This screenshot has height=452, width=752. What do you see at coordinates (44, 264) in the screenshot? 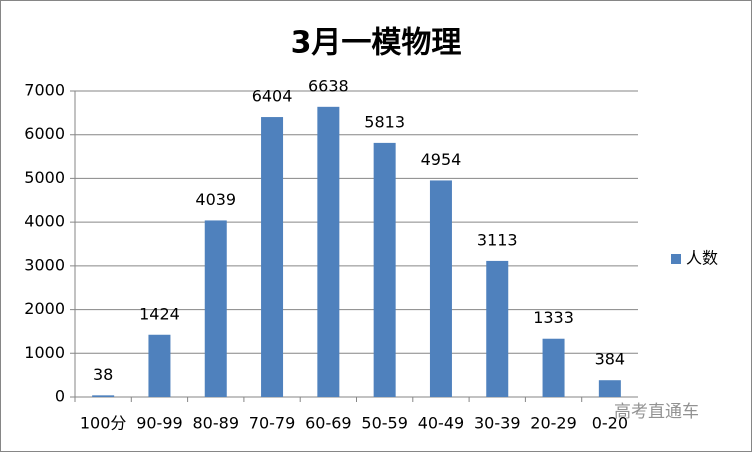
I see `y-tick-label: 3000` at bounding box center [44, 264].